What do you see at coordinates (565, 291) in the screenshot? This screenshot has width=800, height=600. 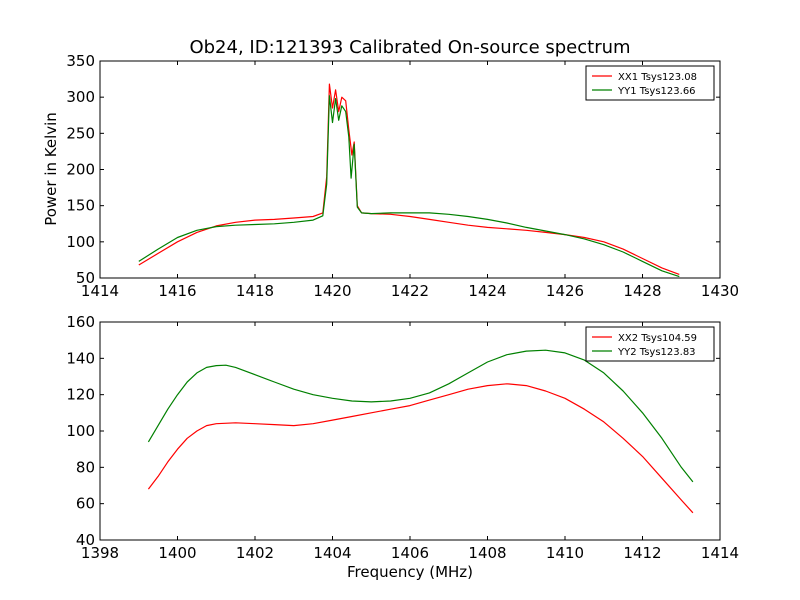 I see `chart-1-x-tick-label: 1426` at bounding box center [565, 291].